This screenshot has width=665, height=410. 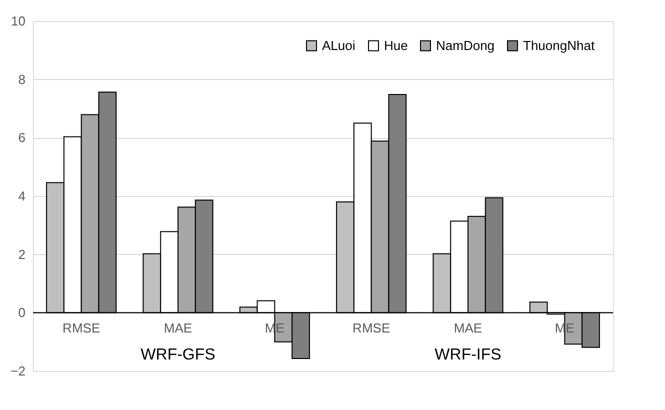 I want to click on legend-label: ThuongNhat, so click(x=559, y=45).